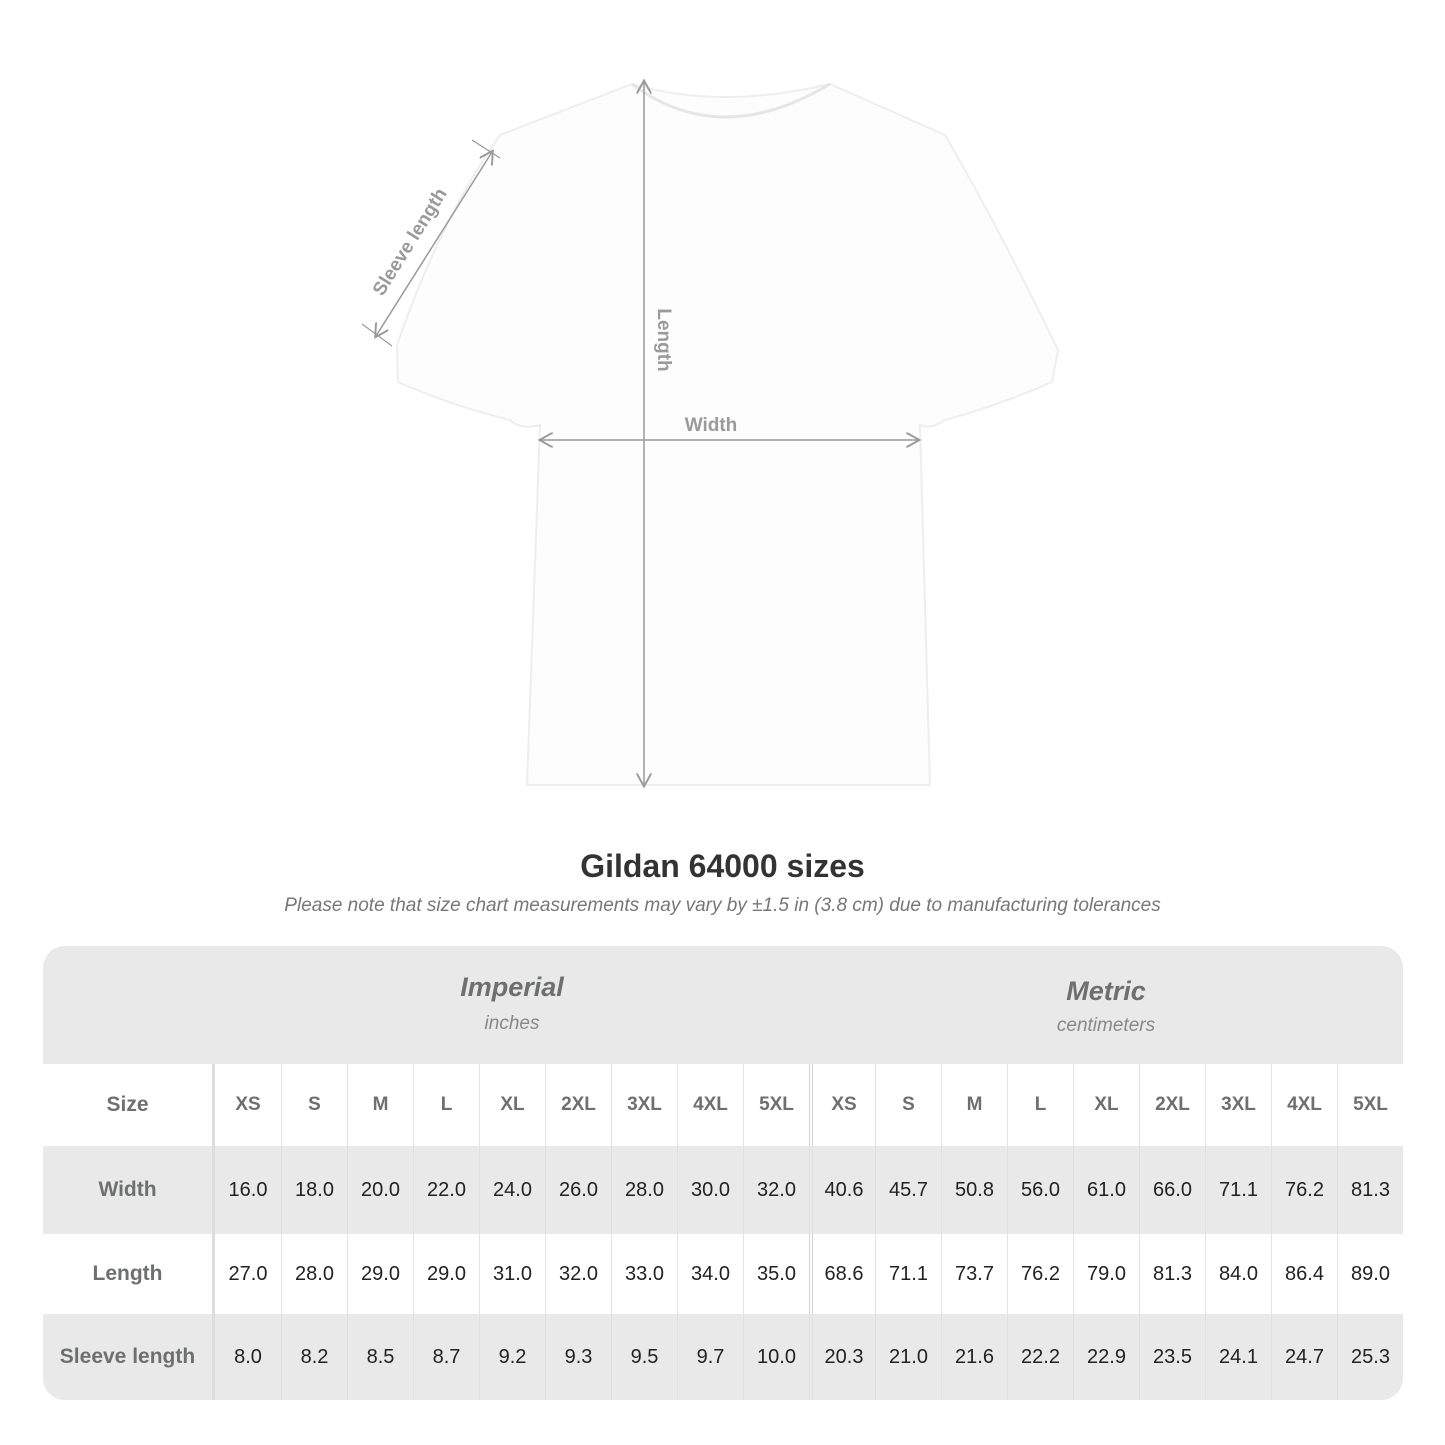 This screenshot has width=1445, height=1445. Describe the element at coordinates (1106, 1105) in the screenshot. I see `size-header-metric: XL` at that location.